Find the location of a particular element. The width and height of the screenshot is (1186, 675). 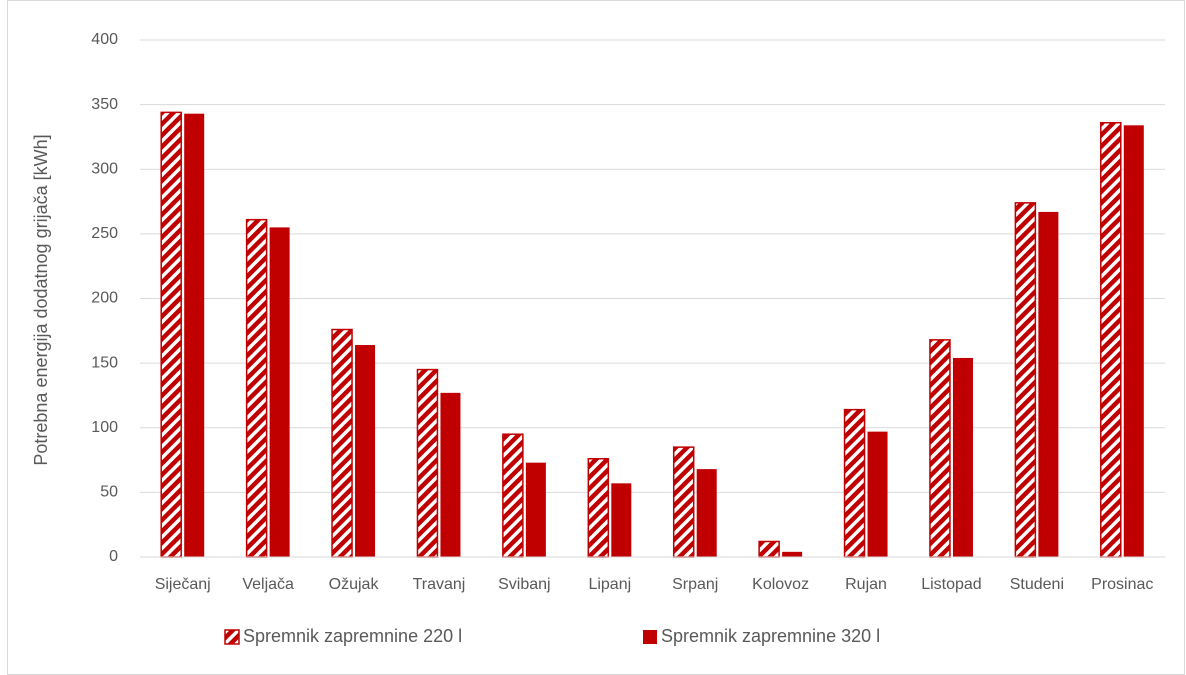

x-tick-label: Studeni is located at coordinates (1037, 584).